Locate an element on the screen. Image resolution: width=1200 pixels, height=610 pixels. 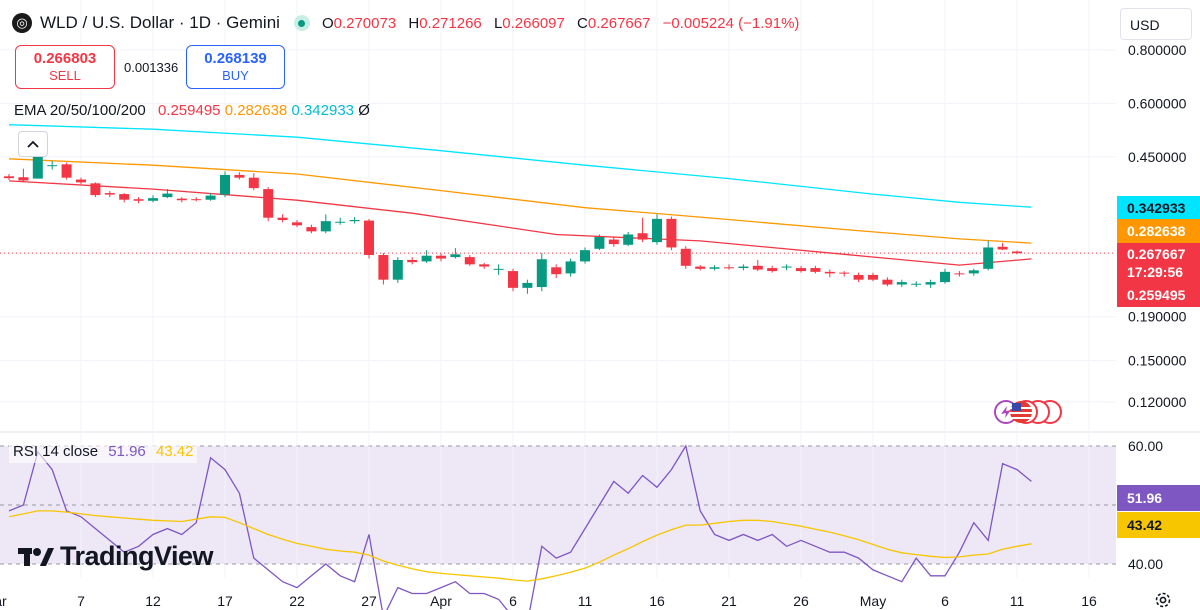
ema100-price-tag: 0.342933 is located at coordinates (1158, 208).